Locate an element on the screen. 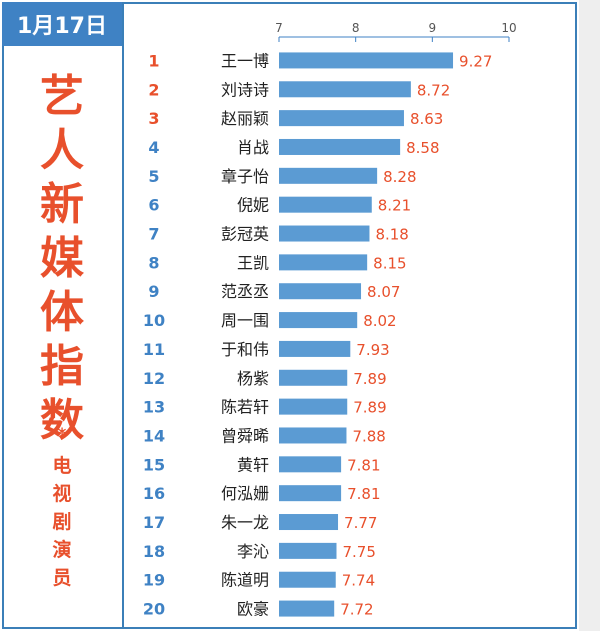  category-label: 范丞丞 is located at coordinates (245, 291).